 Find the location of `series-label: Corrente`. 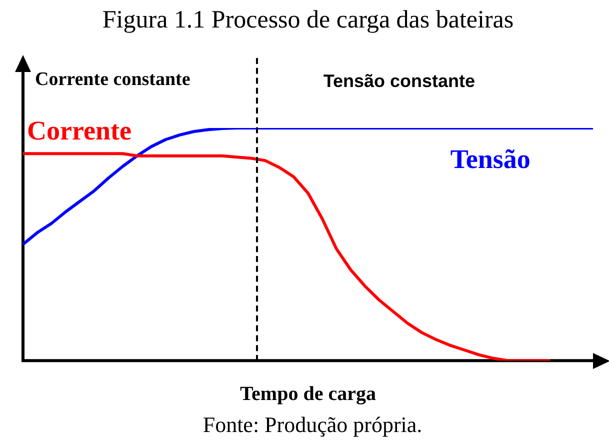

series-label: Corrente is located at coordinates (79, 131).